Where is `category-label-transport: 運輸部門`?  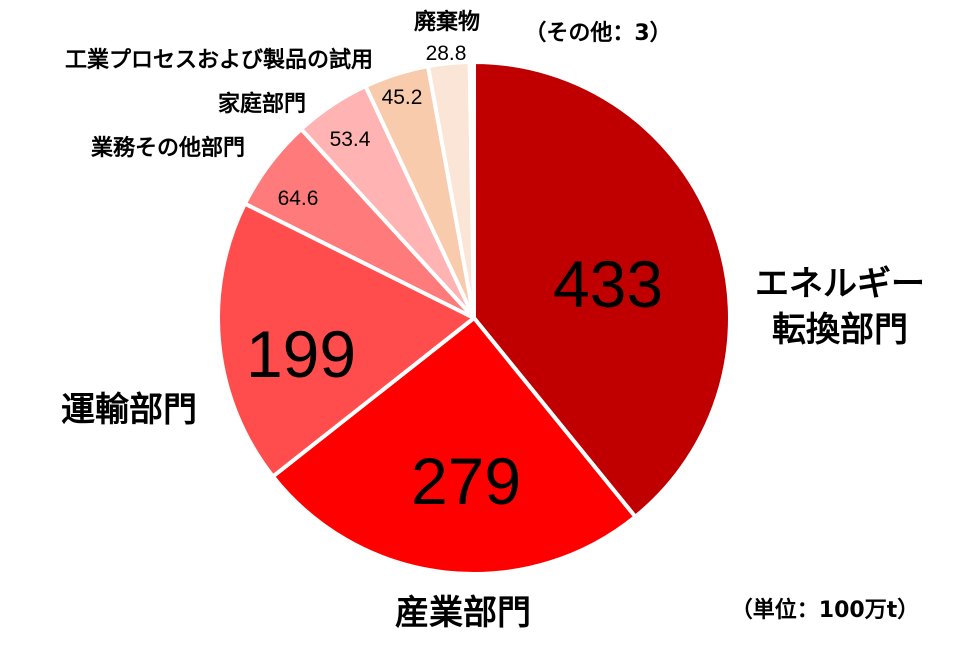
category-label-transport: 運輸部門 is located at coordinates (129, 410).